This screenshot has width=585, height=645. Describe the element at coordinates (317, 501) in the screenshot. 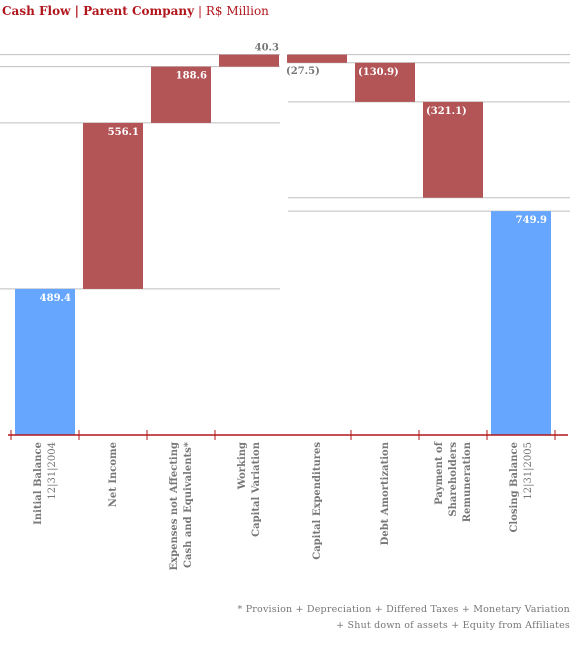

I see `category-label: Capital Expenditures` at that location.